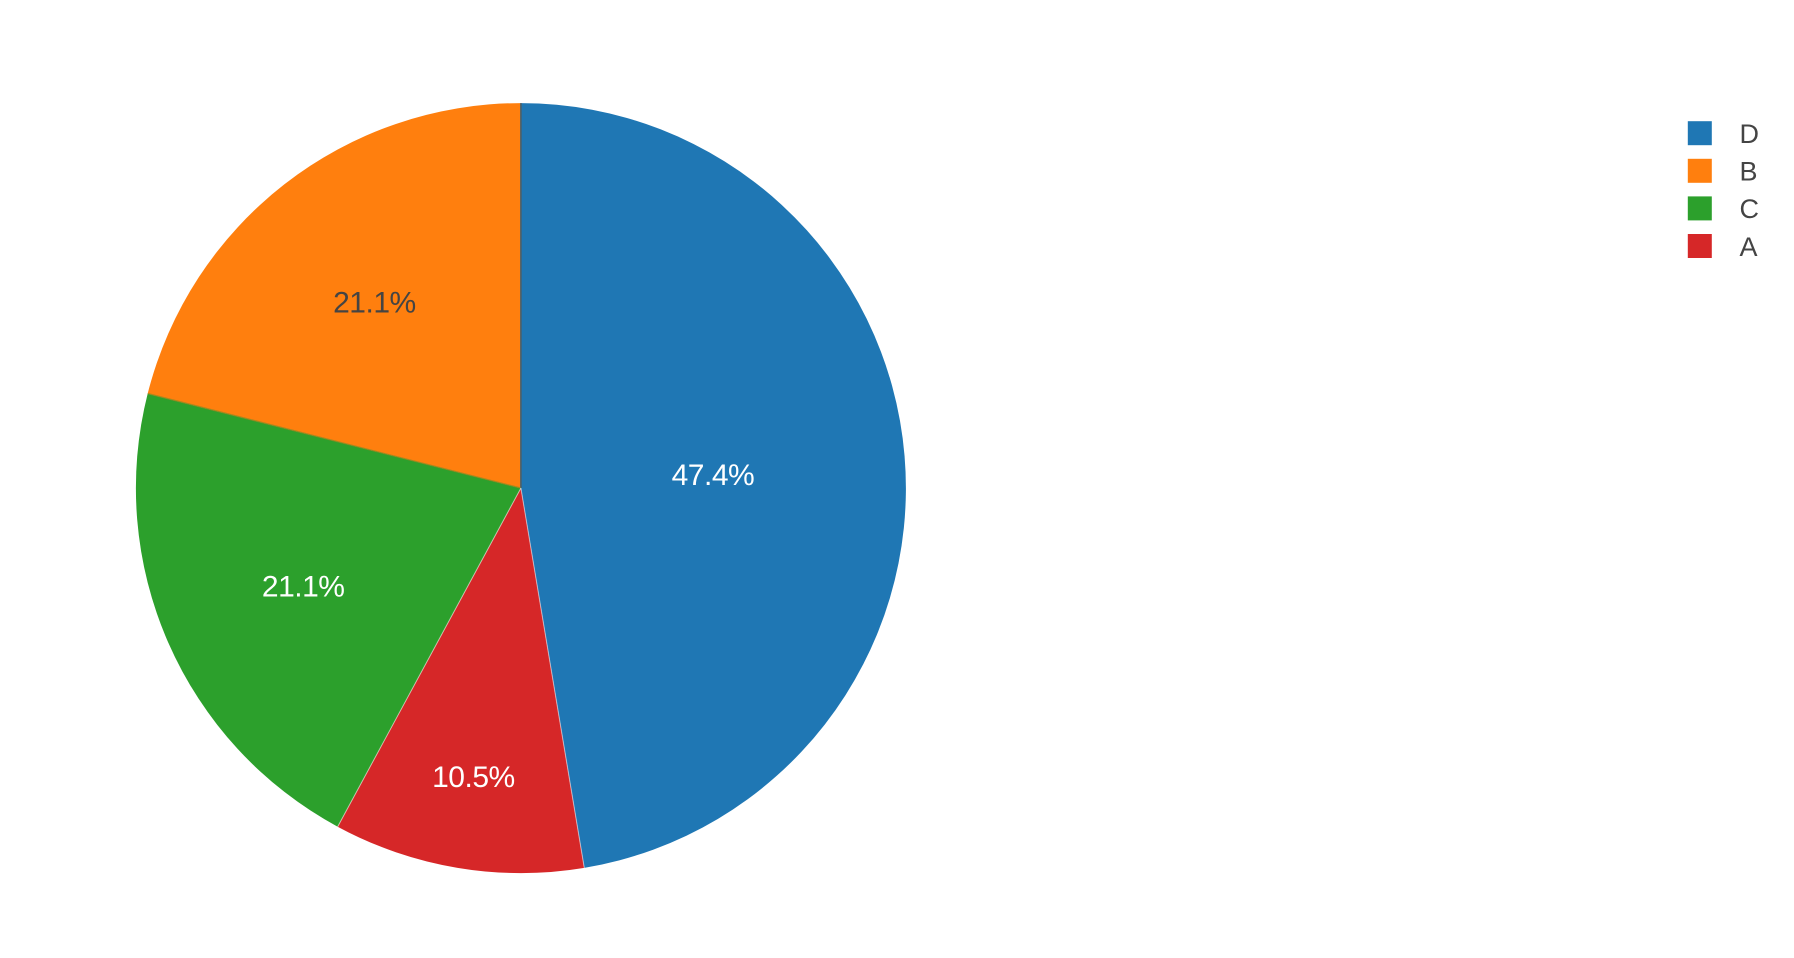  I want to click on svg-text: 47.4%, so click(713, 475).